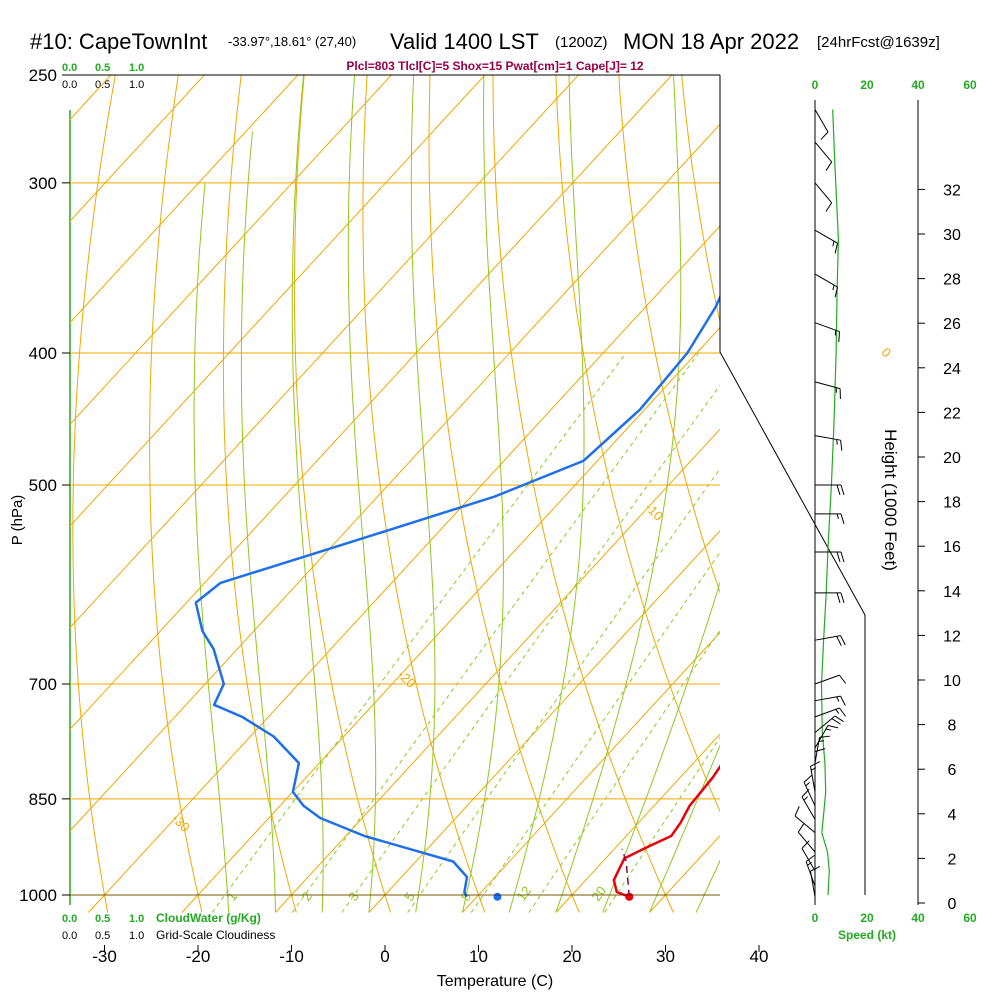  Describe the element at coordinates (792, 485) in the screenshot. I see `plot-boundary` at that location.